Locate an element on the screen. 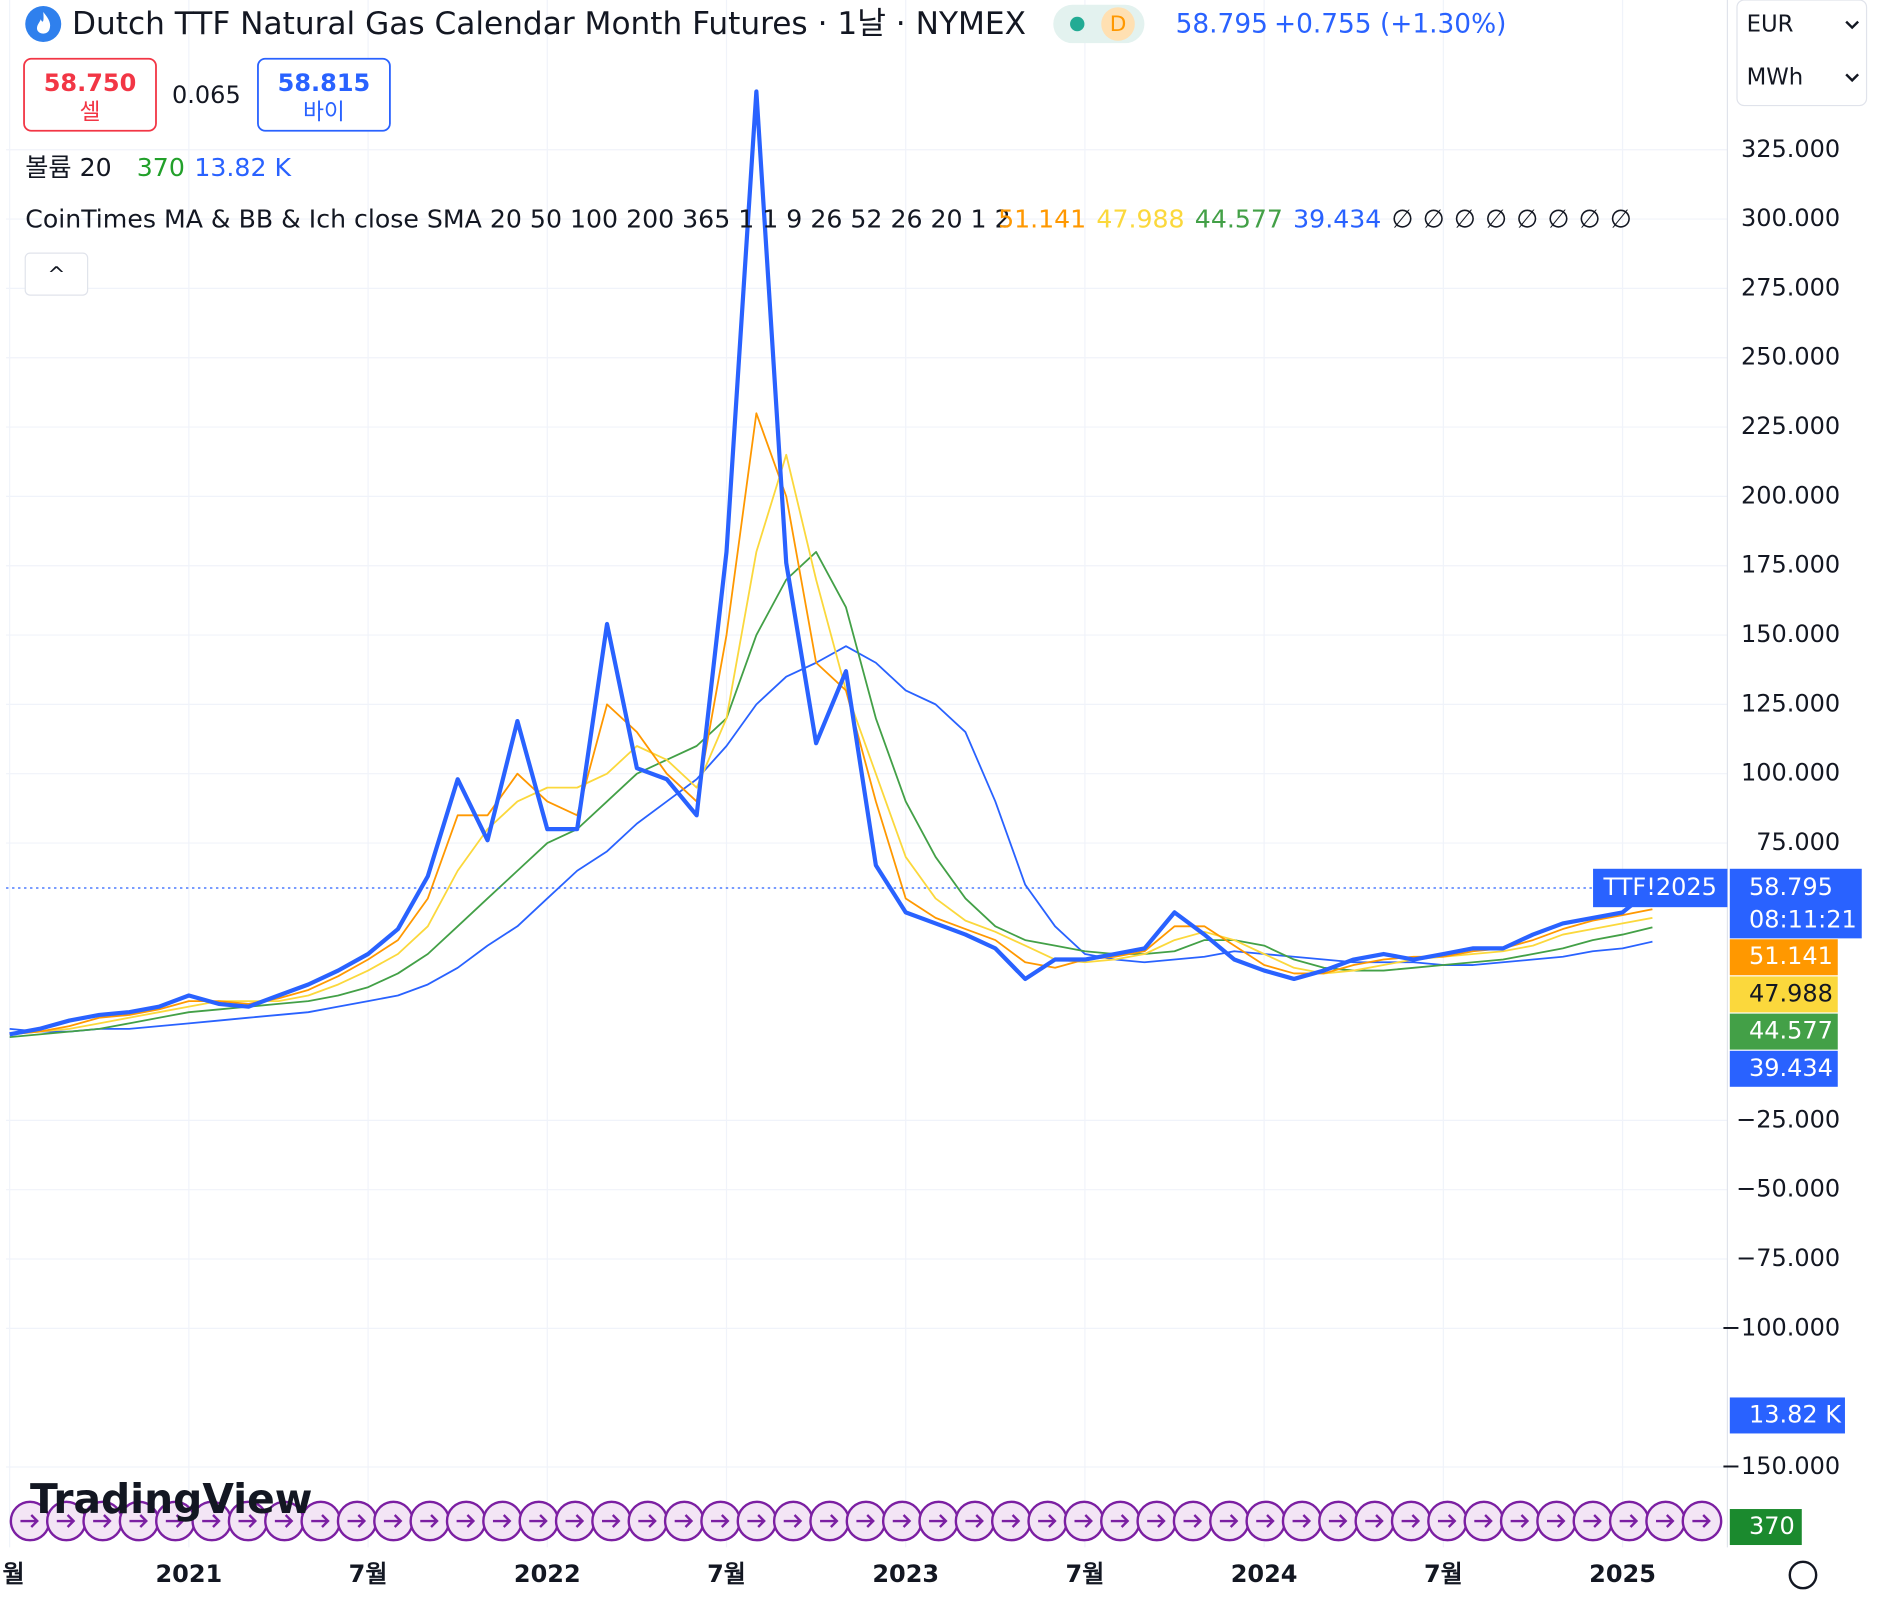 This screenshot has width=1881, height=1599. x-tick-label: 2025 is located at coordinates (1622, 1574).